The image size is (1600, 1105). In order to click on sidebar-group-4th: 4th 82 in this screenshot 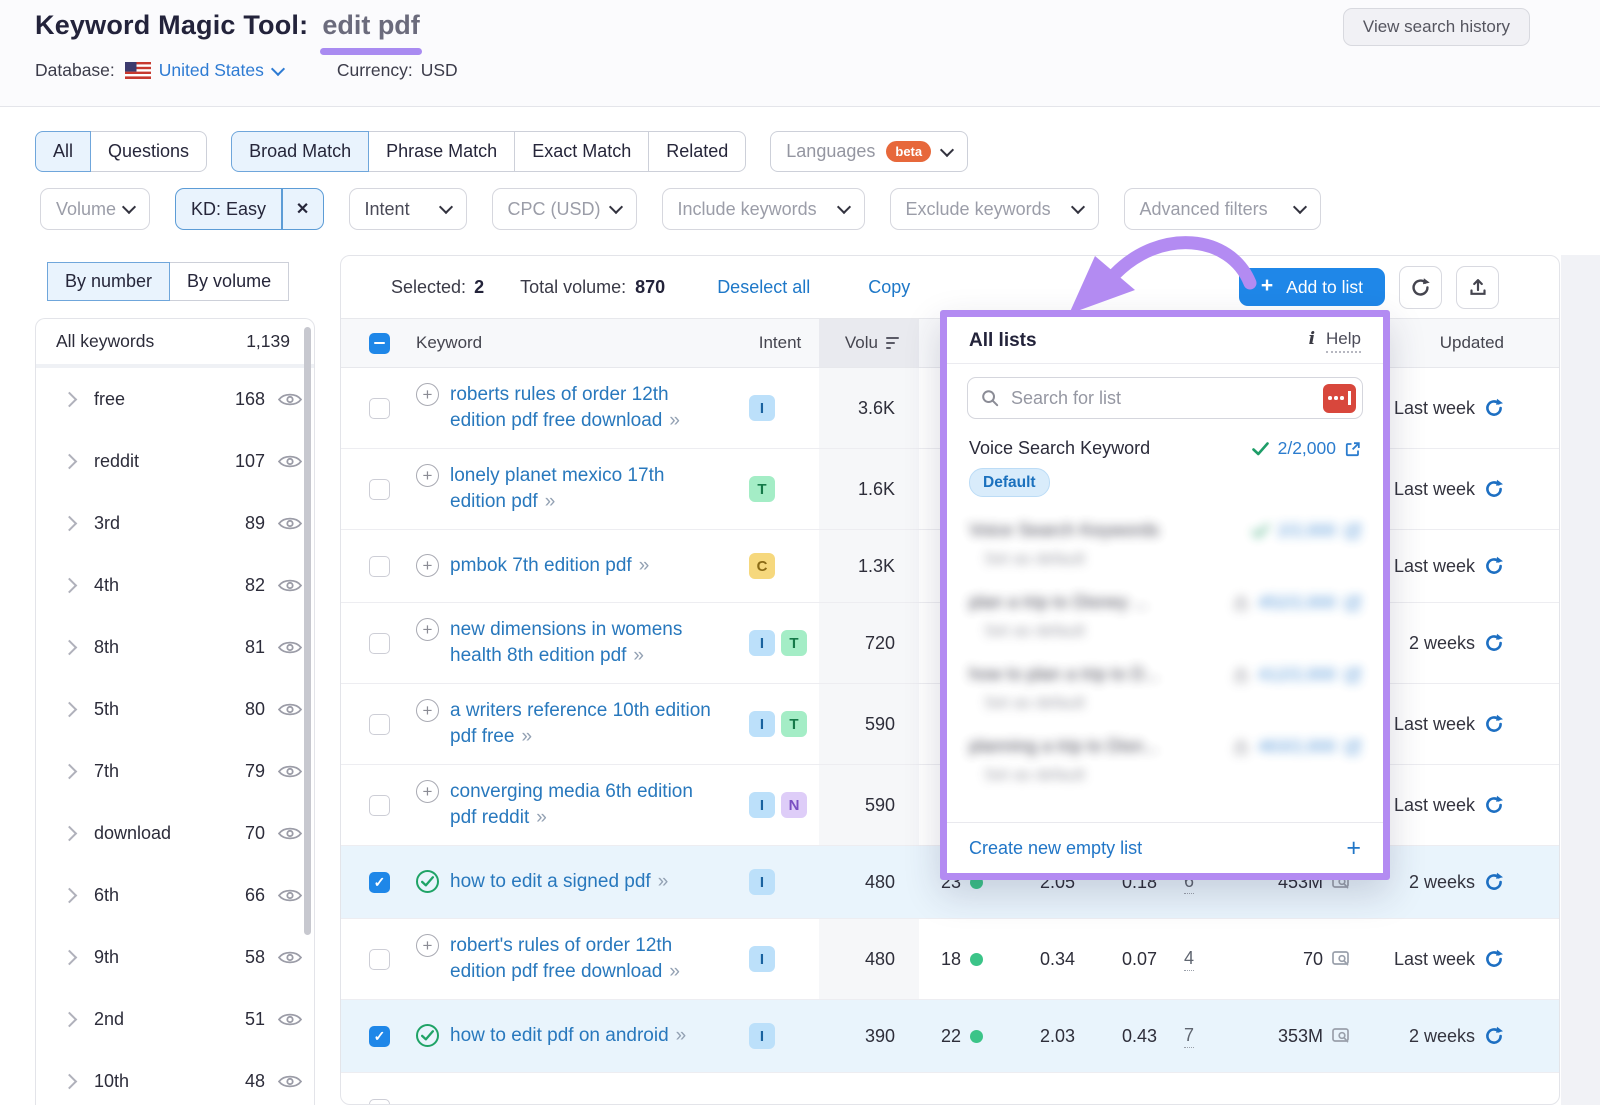, I will do `click(175, 585)`.